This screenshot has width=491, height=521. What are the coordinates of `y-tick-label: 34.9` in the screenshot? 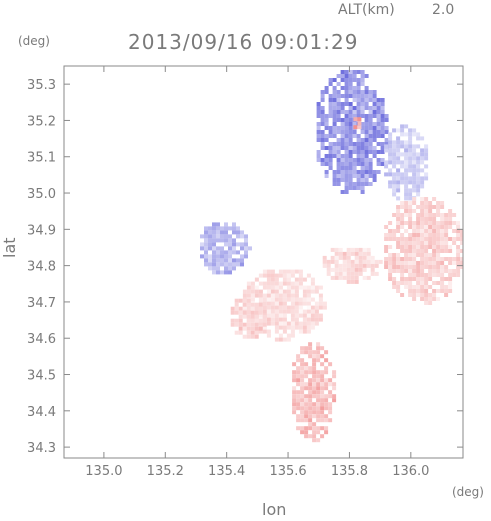 It's located at (41, 230).